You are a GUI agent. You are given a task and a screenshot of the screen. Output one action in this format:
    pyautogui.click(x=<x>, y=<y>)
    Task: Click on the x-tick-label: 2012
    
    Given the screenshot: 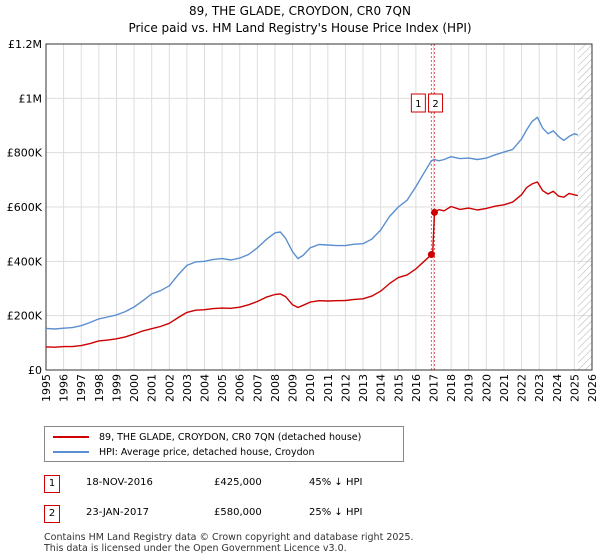 What is the action you would take?
    pyautogui.click(x=345, y=388)
    